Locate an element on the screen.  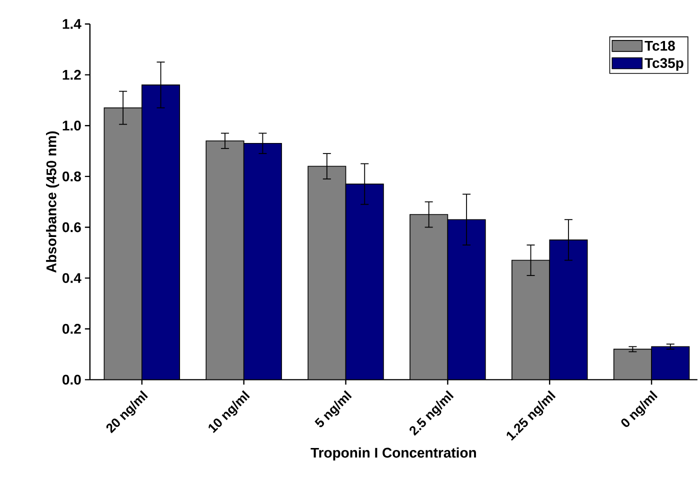
y-tick-label: 0.2 is located at coordinates (71, 329).